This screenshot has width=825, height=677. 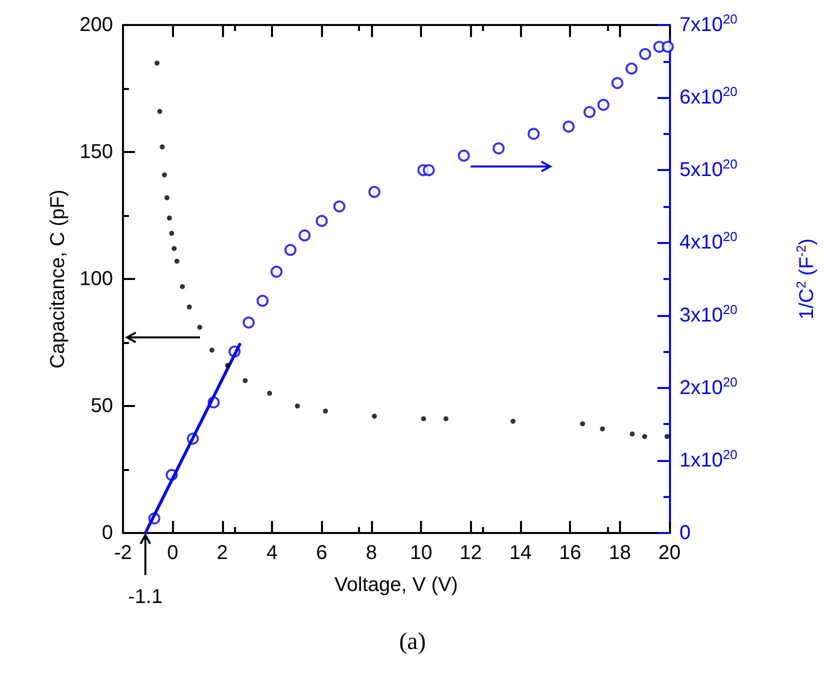 I want to click on y-tick-label: 150, so click(x=96, y=152).